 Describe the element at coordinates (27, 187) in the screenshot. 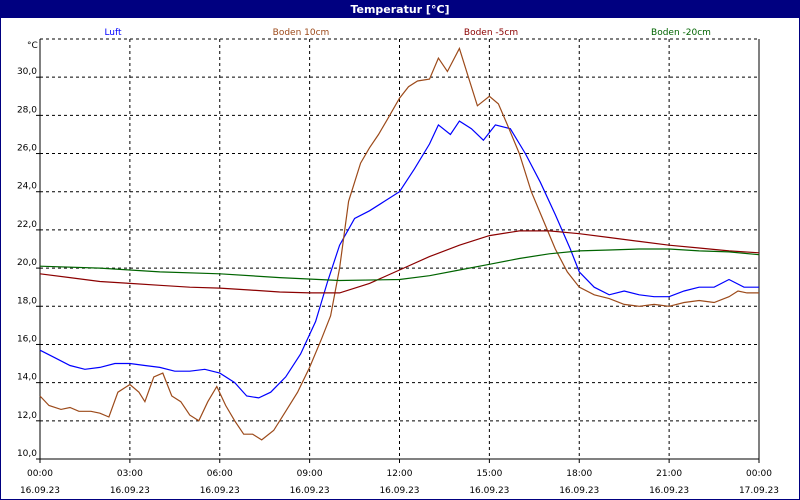

I see `y-tick-label: 24,0` at that location.